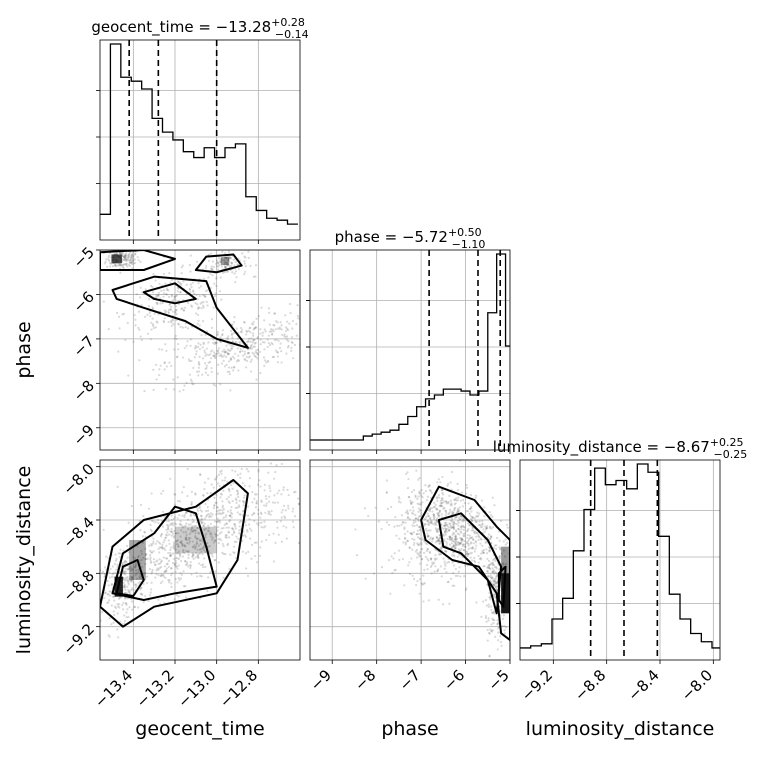  Describe the element at coordinates (697, 685) in the screenshot. I see `tick-label: −8.0` at that location.